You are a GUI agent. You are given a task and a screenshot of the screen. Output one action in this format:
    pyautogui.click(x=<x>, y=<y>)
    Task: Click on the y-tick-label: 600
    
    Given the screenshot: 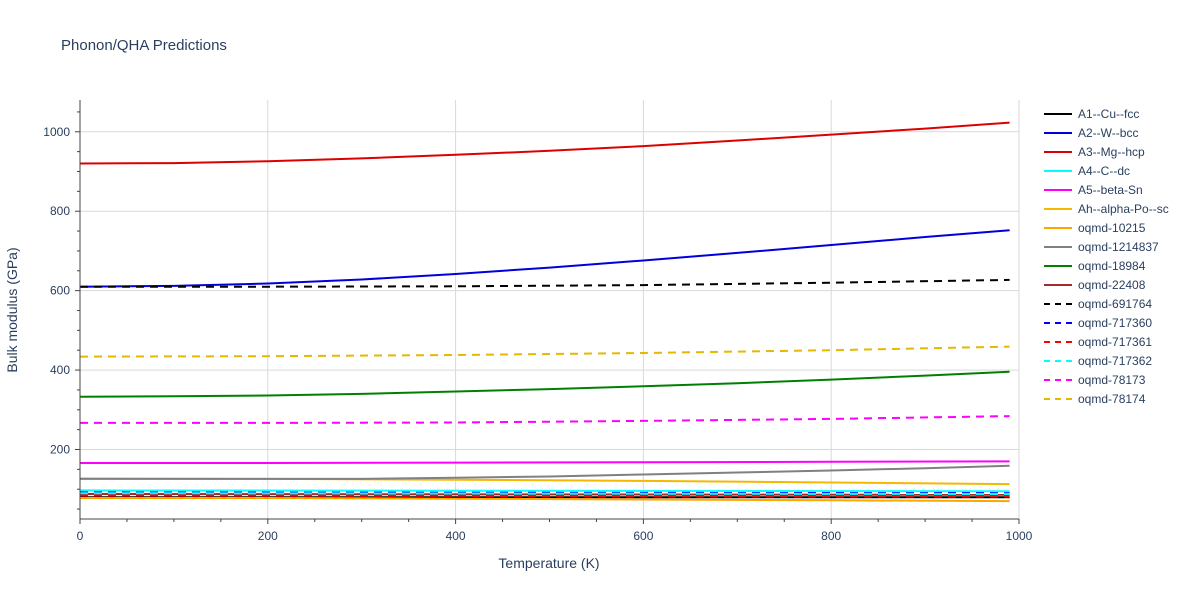 What is the action you would take?
    pyautogui.click(x=60, y=291)
    